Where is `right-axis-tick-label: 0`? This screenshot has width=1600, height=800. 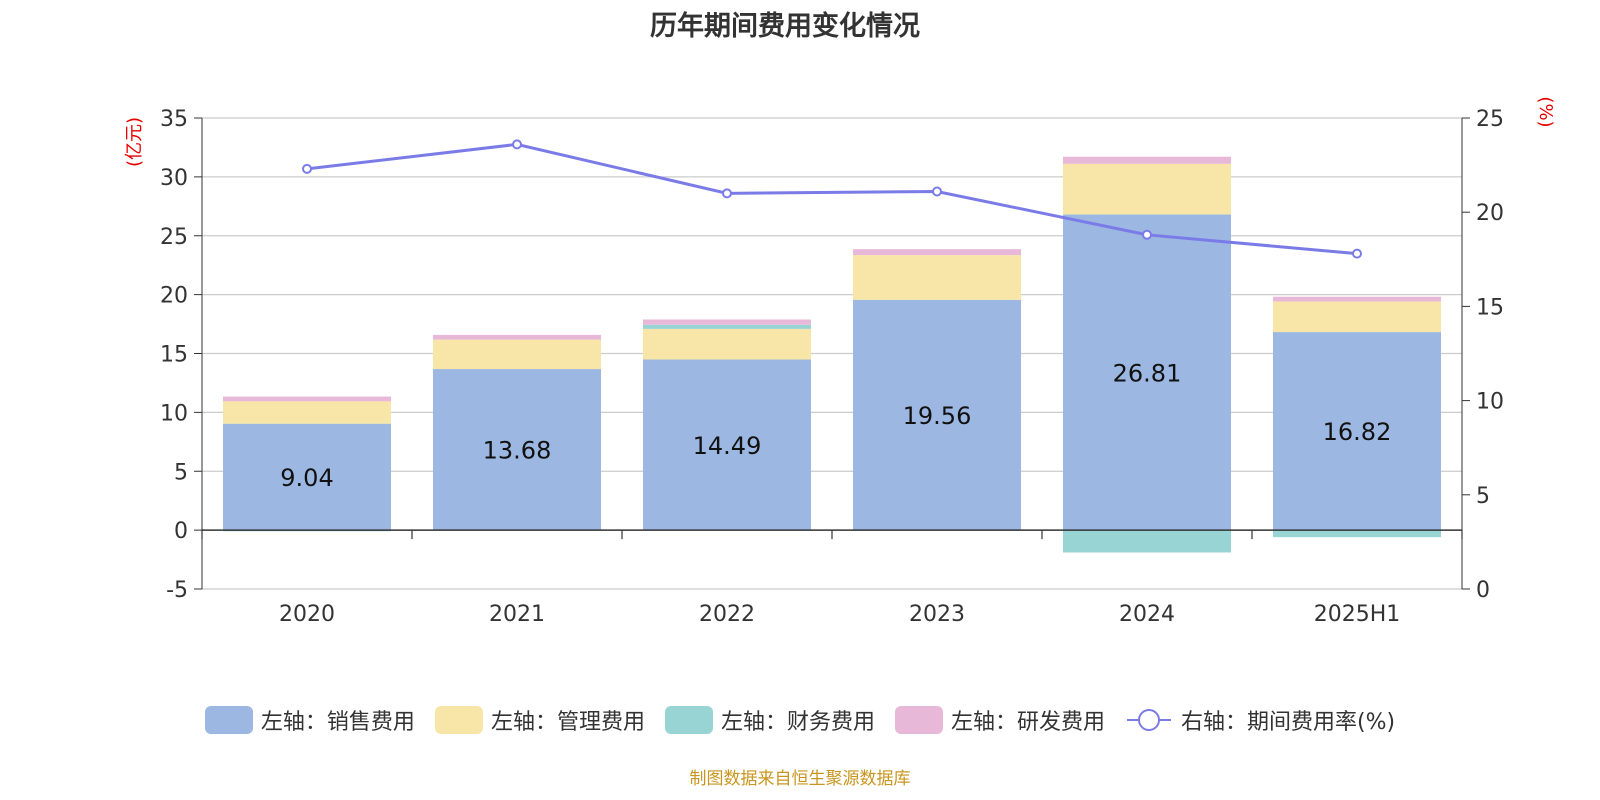 right-axis-tick-label: 0 is located at coordinates (1483, 590).